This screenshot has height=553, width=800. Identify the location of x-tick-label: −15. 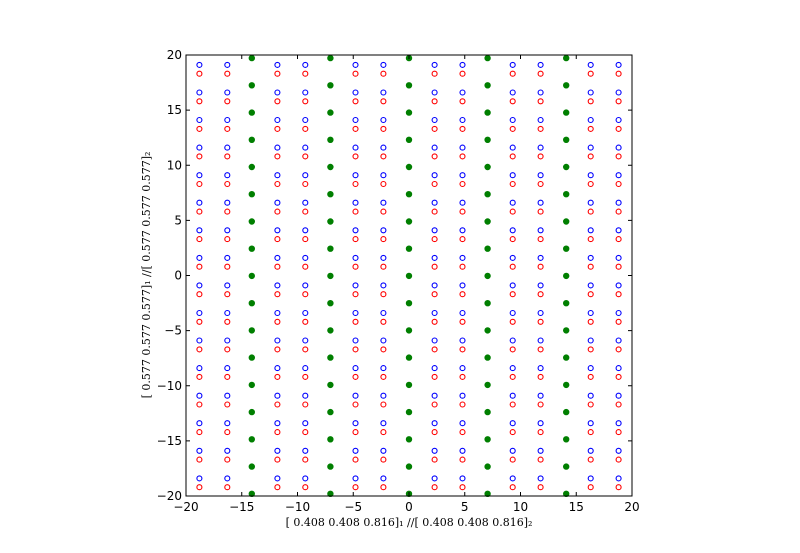
(241, 507).